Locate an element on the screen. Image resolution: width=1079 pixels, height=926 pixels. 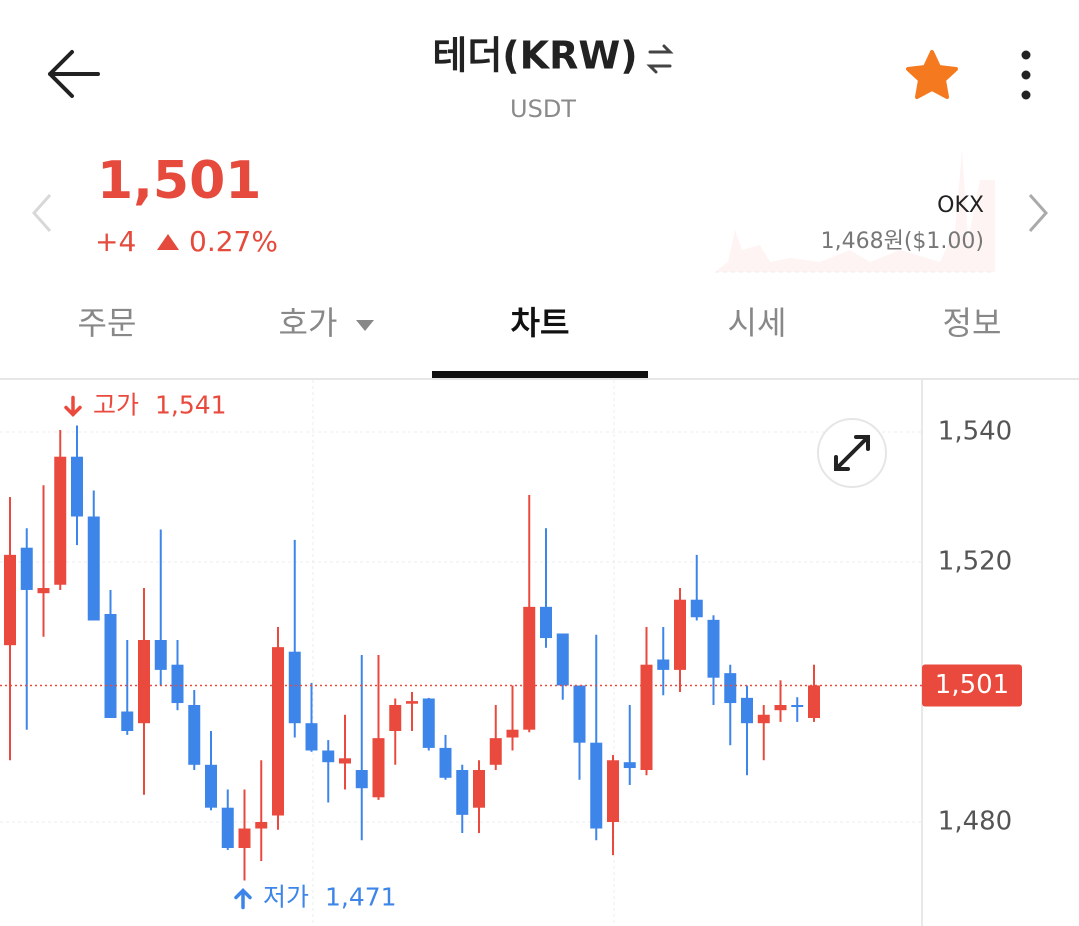
up-triangle is located at coordinates (168, 242).